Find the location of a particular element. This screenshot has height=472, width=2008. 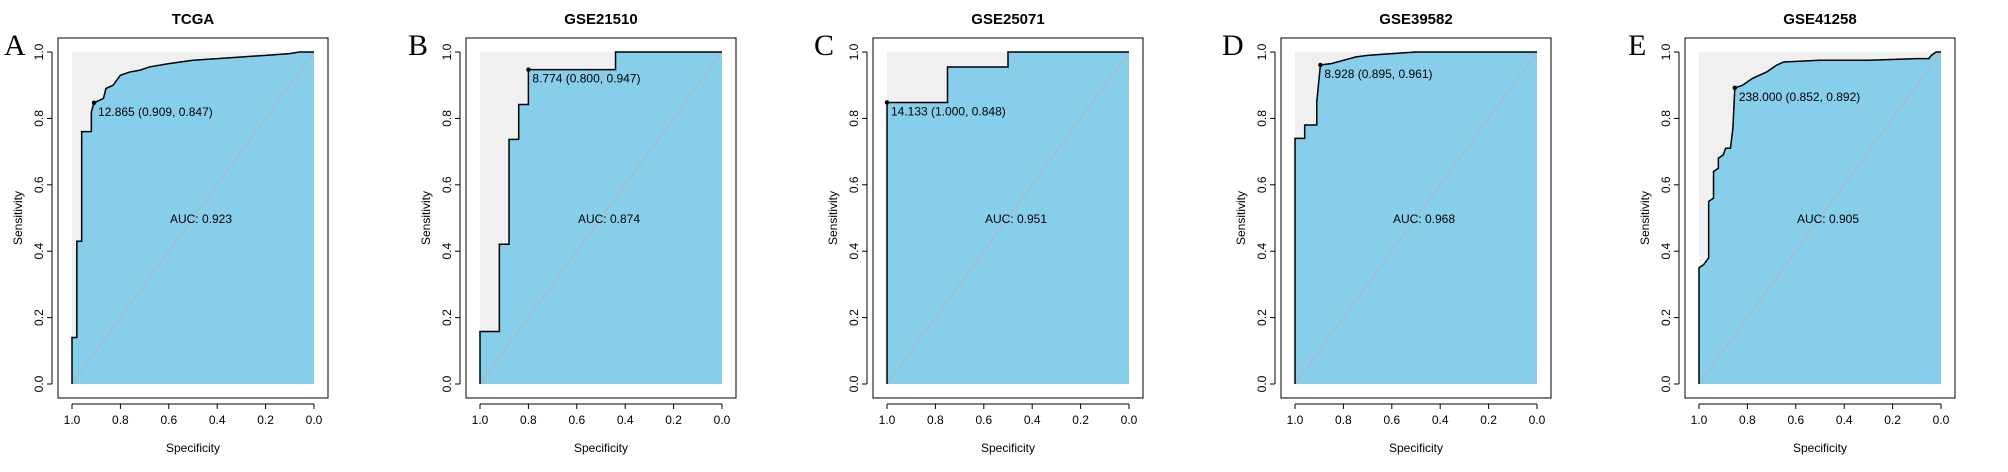

panel-letter: E is located at coordinates (1637, 45).